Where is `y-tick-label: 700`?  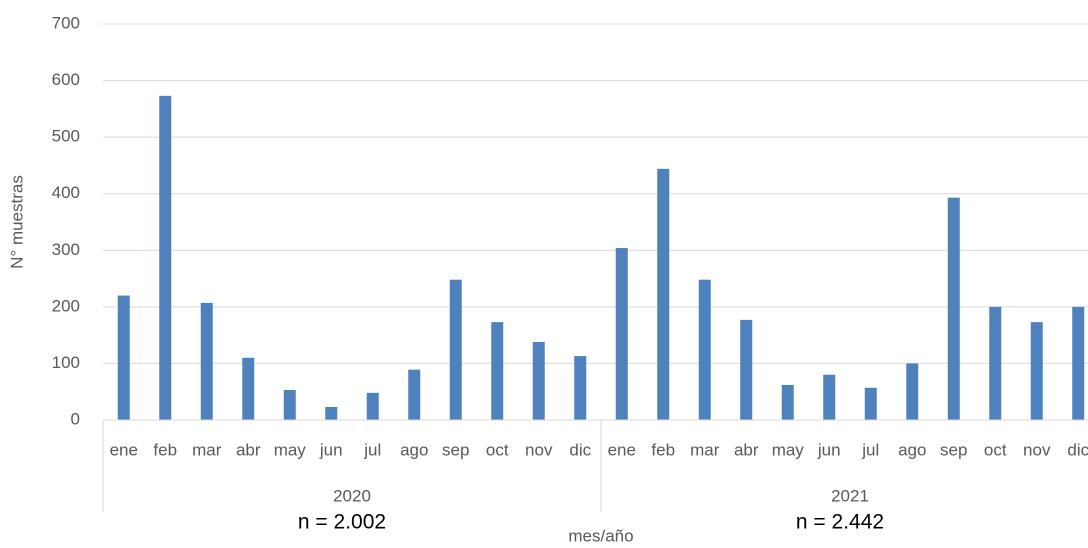
y-tick-label: 700 is located at coordinates (66, 22).